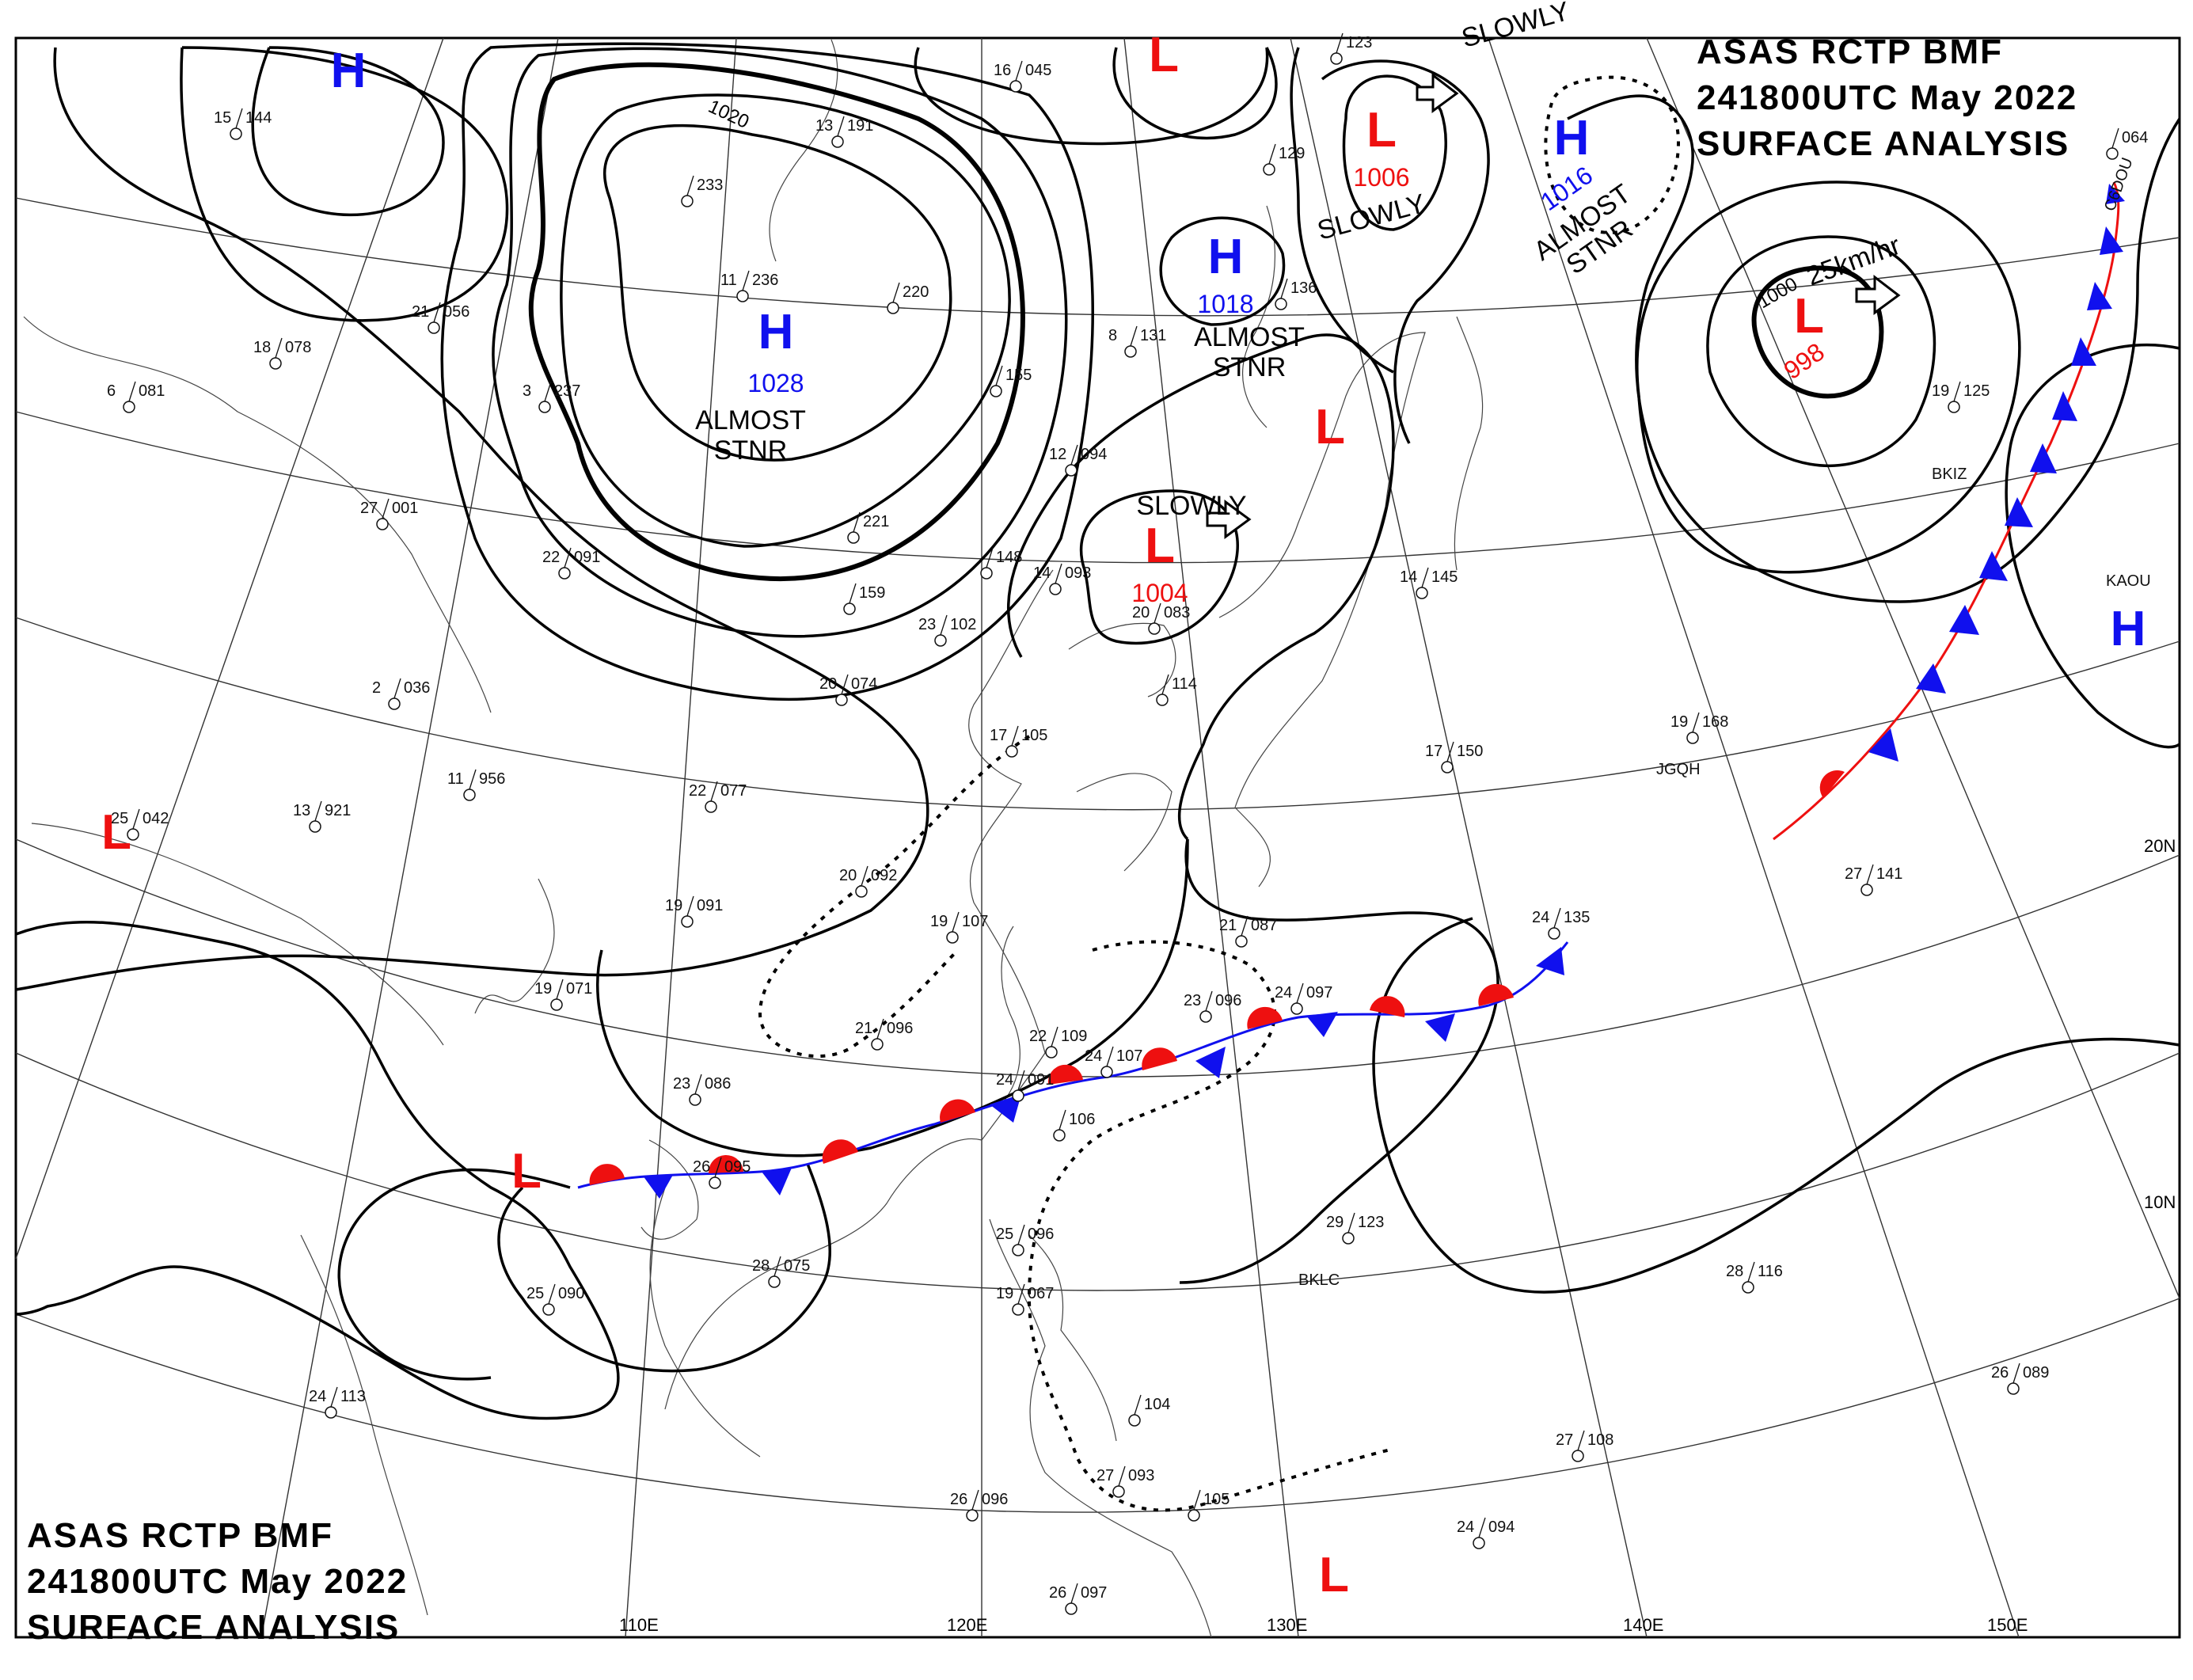  I want to click on station-plot: 28 075, so click(781, 1272).